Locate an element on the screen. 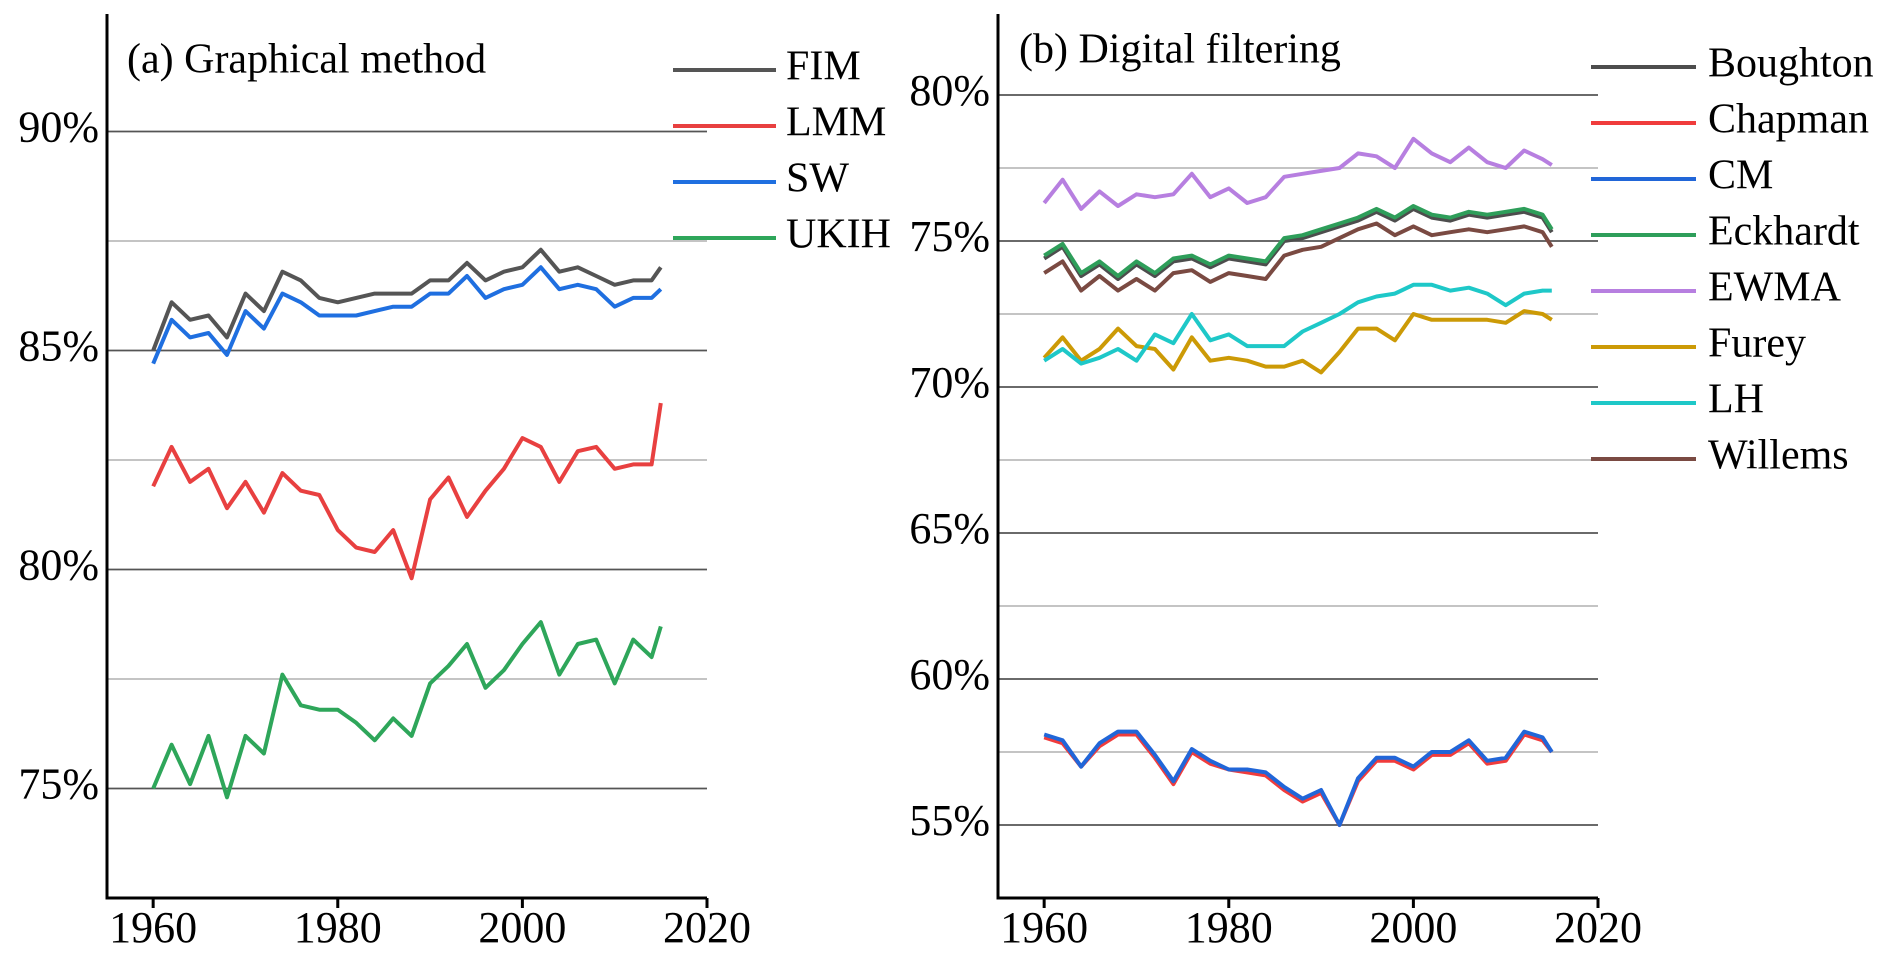 Image resolution: width=1892 pixels, height=959 pixels. legend-label: LH is located at coordinates (1736, 400).